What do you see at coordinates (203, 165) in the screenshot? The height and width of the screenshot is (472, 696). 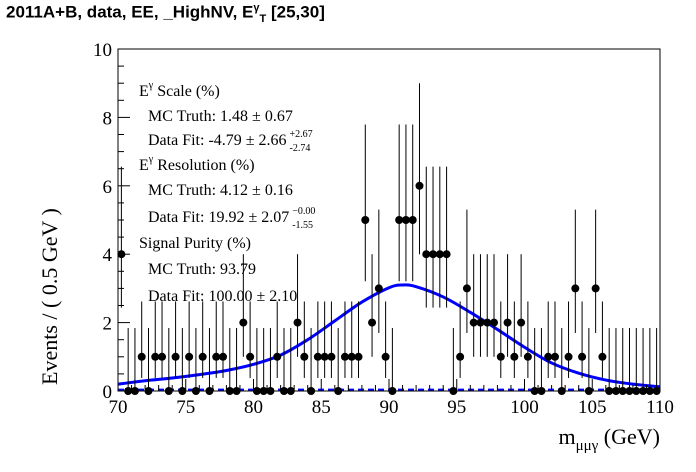 I see `annotation-rest: Resolution (%)` at bounding box center [203, 165].